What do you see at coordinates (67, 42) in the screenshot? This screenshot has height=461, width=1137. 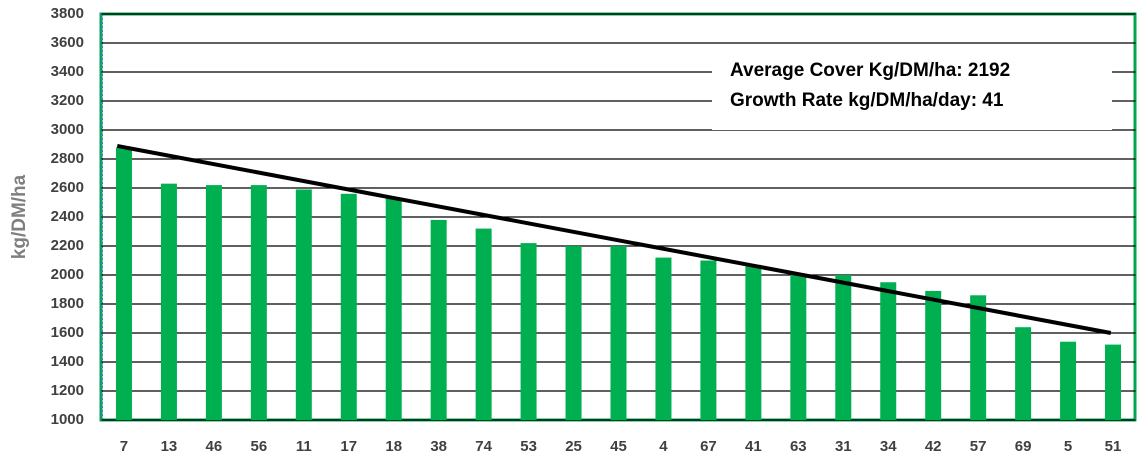 I see `y-tick-label: 3600` at bounding box center [67, 42].